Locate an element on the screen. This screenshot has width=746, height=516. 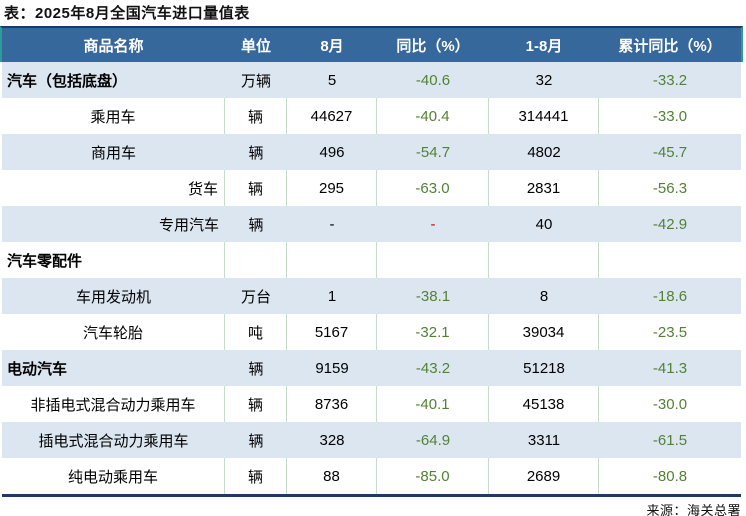
cell-product-name: 非插电式混合动力乘用车 is located at coordinates (113, 404).